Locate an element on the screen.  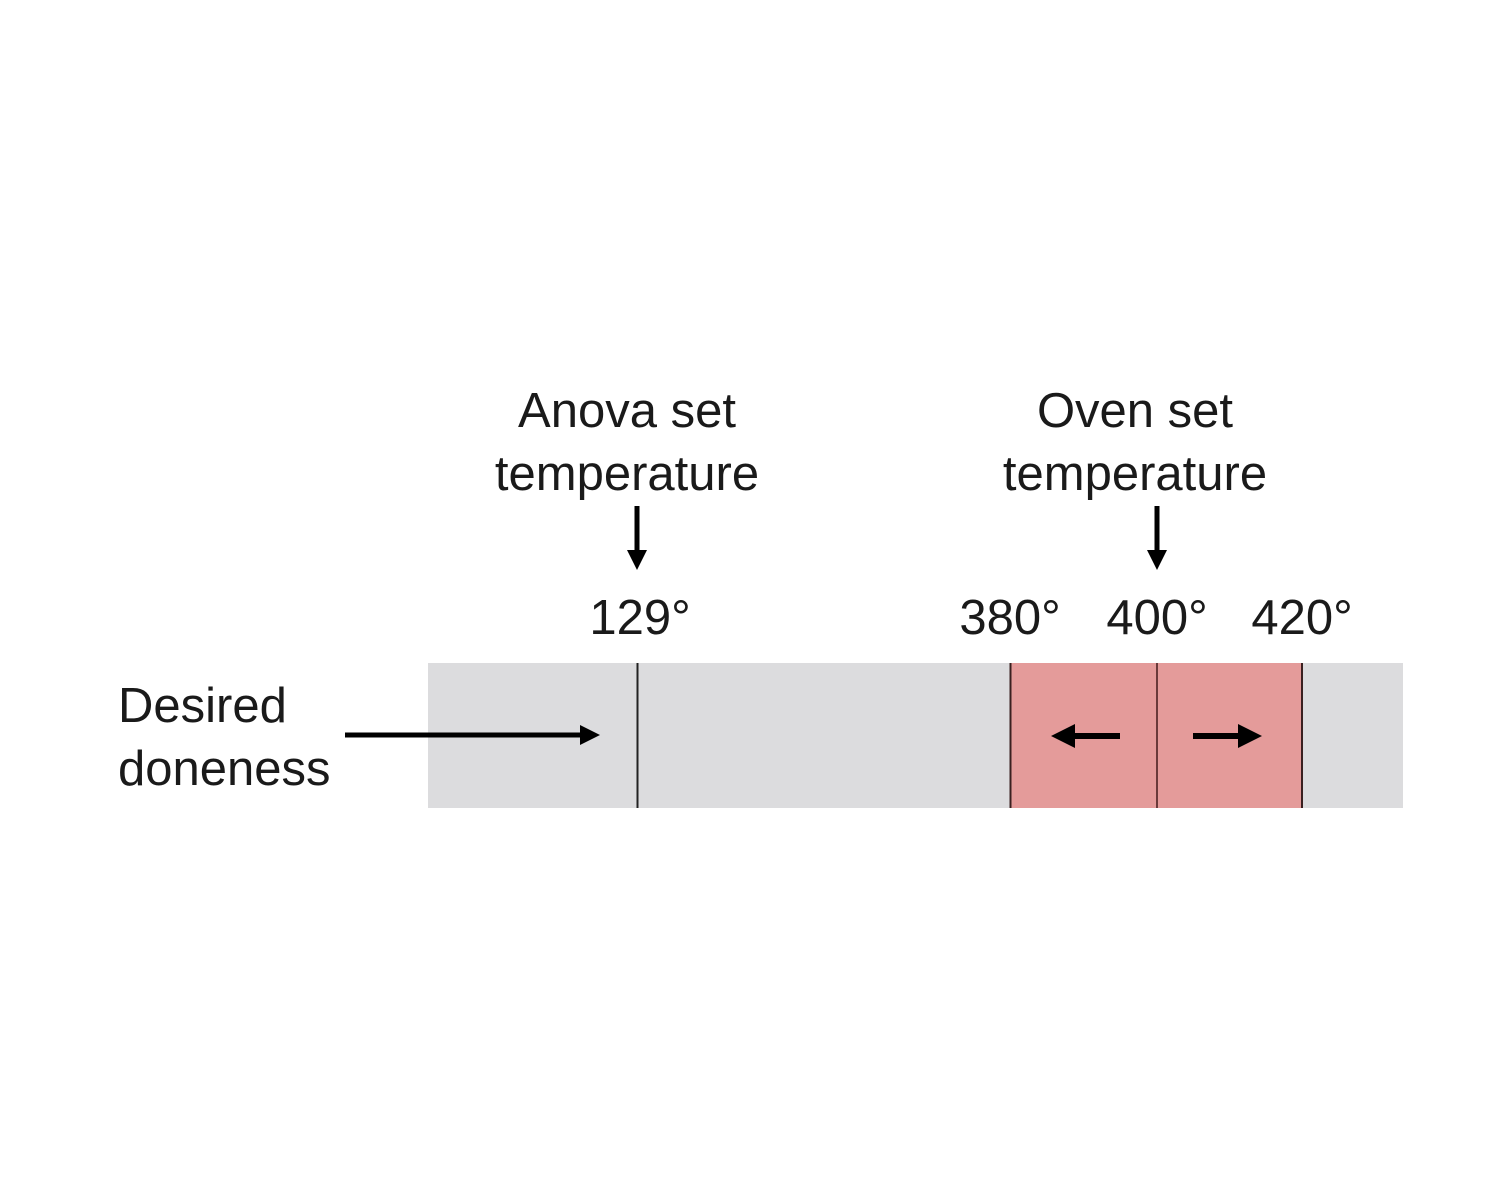
oven-label-line1: Oven set is located at coordinates (1135, 411).